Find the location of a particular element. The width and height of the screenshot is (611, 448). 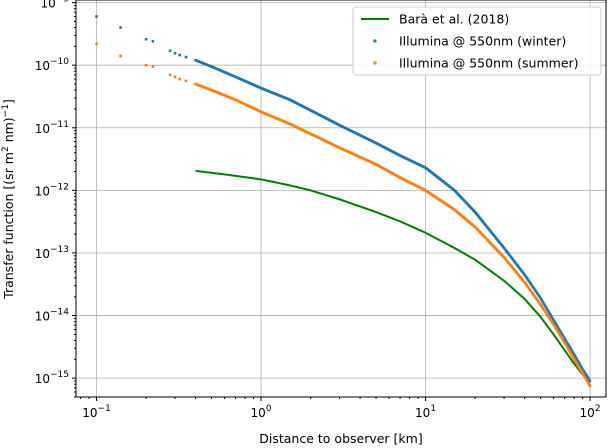

legend-entry: Illumina @ 550nm (summer) is located at coordinates (489, 63).